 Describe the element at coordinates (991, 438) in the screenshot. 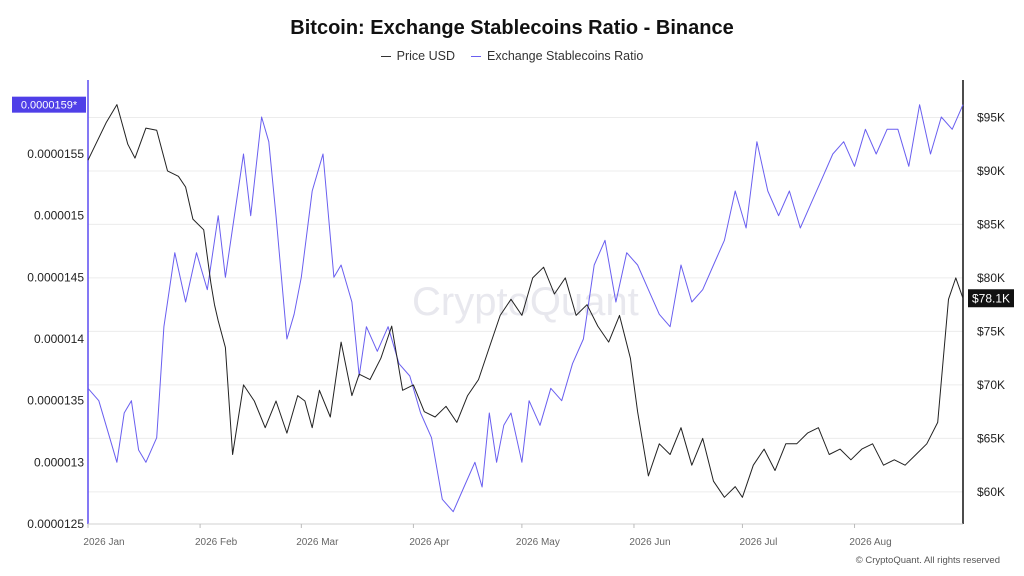

I see `right-tick-label: $65K` at that location.